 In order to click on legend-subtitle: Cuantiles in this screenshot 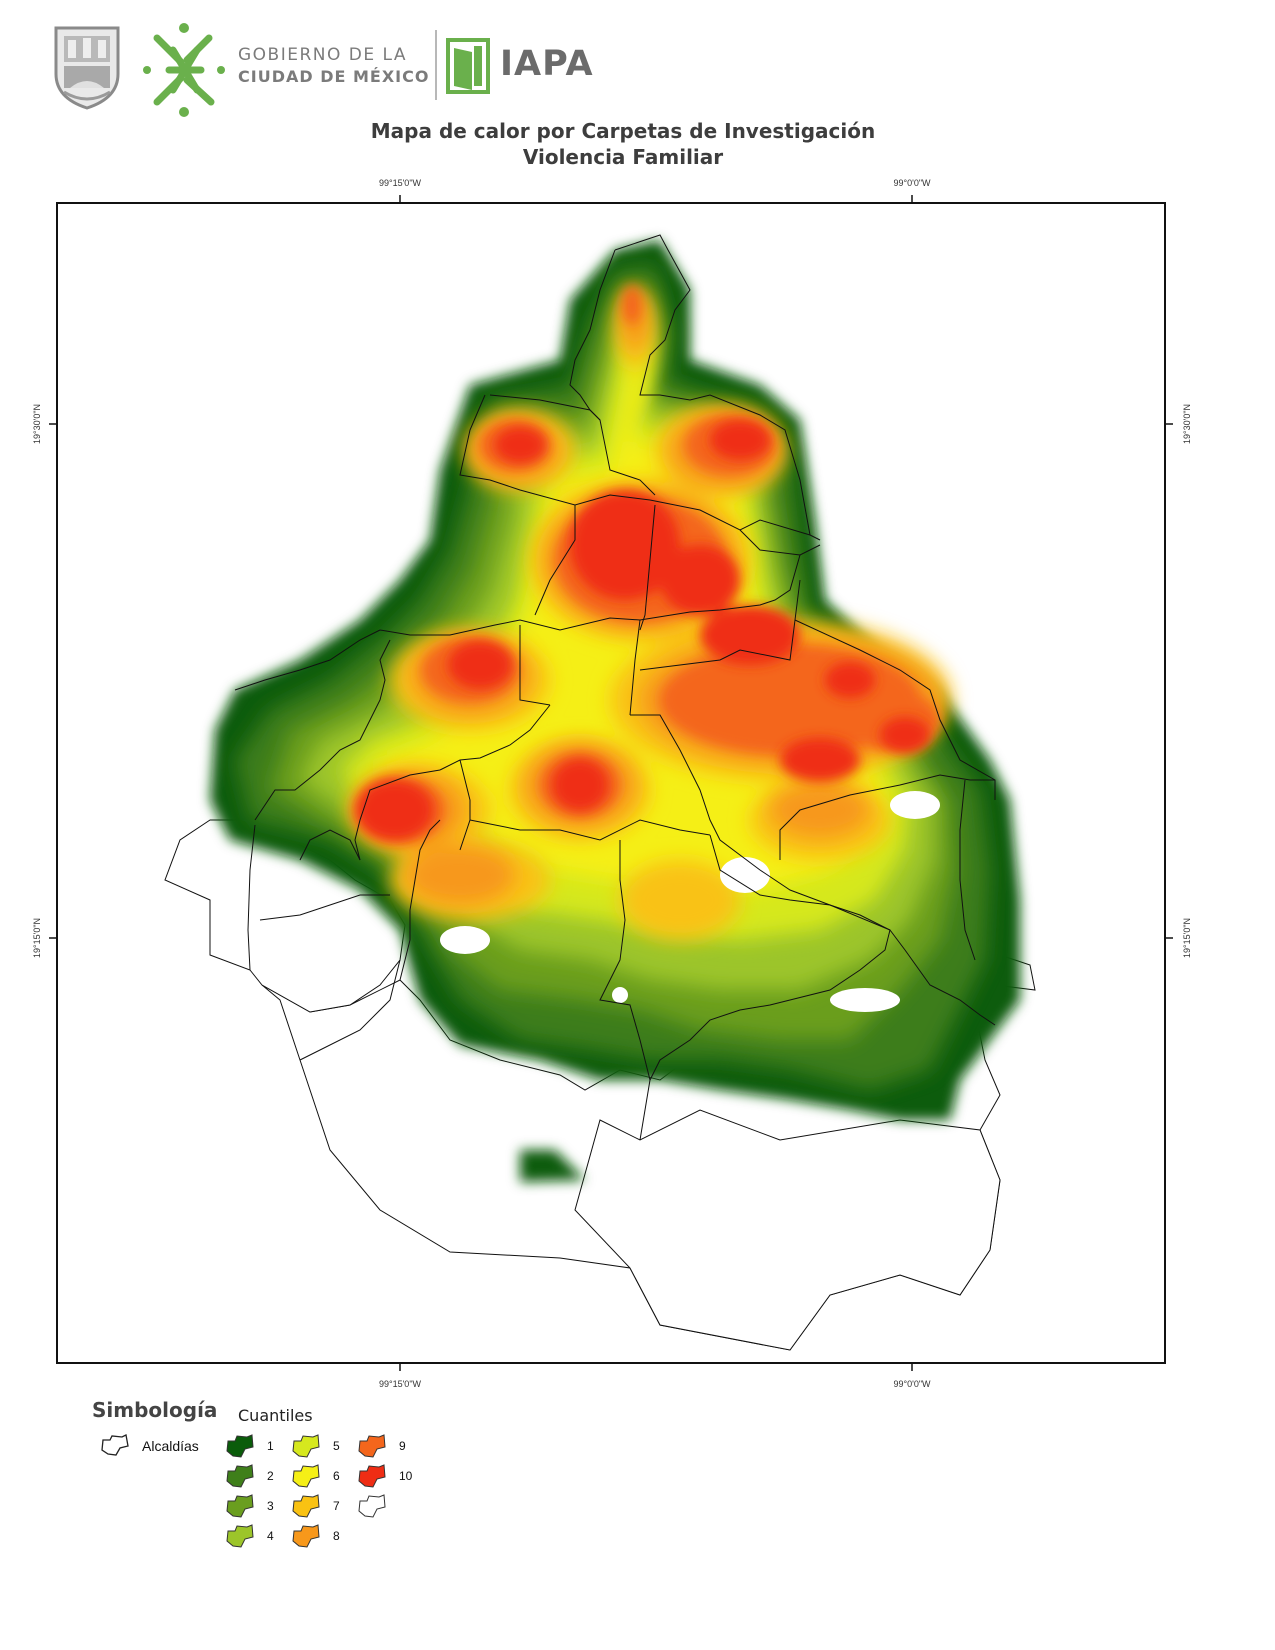, I will do `click(275, 1415)`.